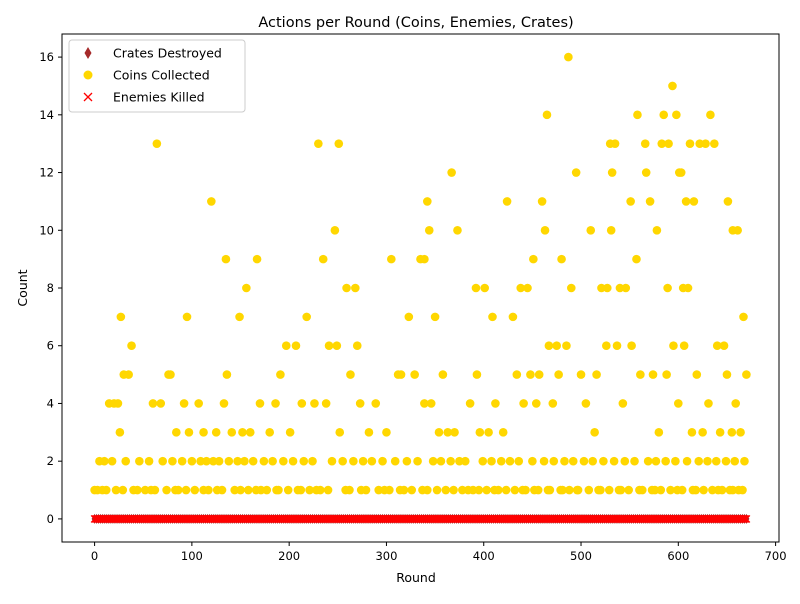  I want to click on x-tick-label: 300, so click(386, 556).